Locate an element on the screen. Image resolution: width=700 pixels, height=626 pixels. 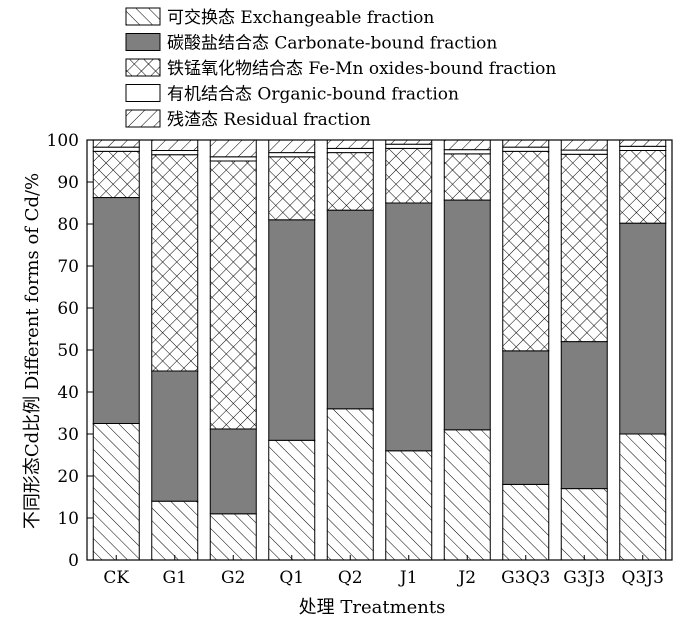
y-tick-label: 0 is located at coordinates (73, 561).